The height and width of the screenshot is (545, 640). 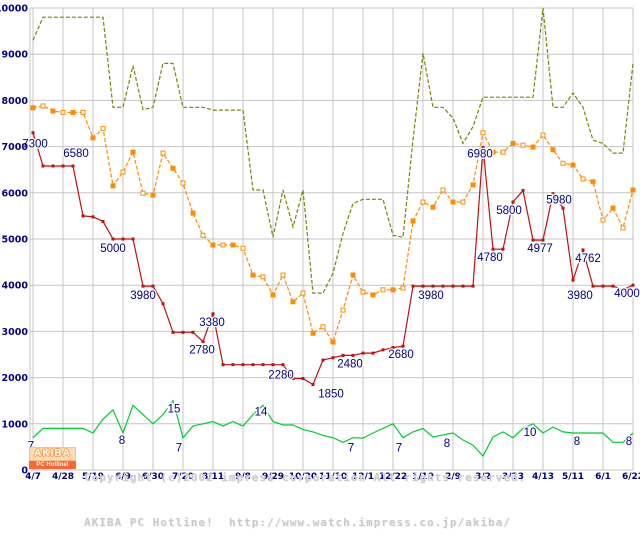 I want to click on x-tick-label: 6/22, so click(x=631, y=476).